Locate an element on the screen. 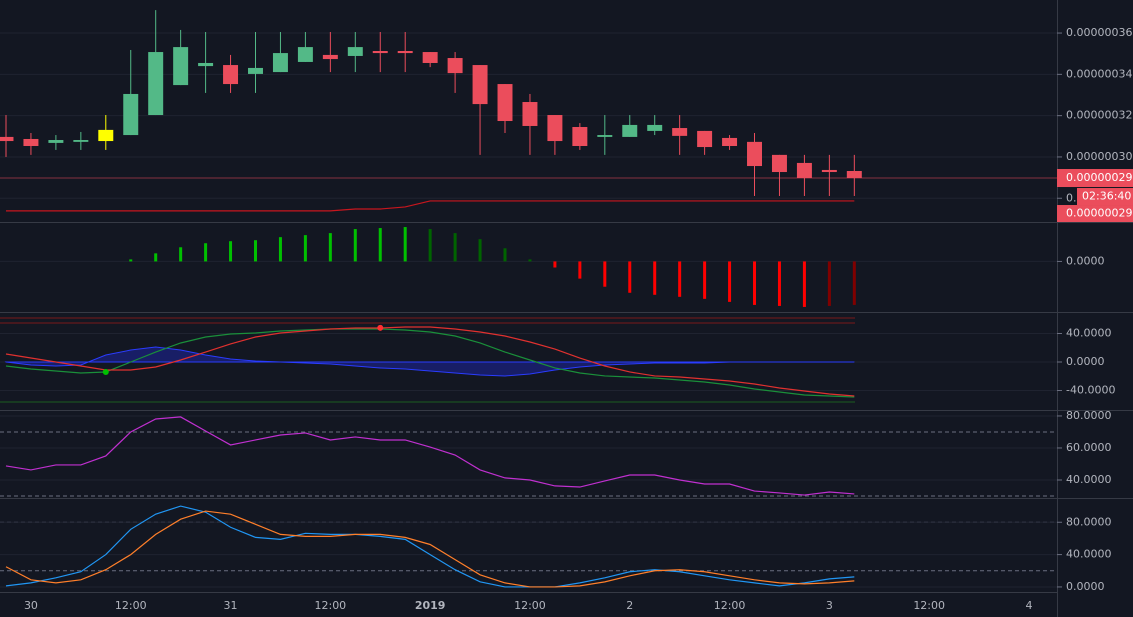 This screenshot has width=1133, height=617. x-tick-label: 2 is located at coordinates (629, 605).